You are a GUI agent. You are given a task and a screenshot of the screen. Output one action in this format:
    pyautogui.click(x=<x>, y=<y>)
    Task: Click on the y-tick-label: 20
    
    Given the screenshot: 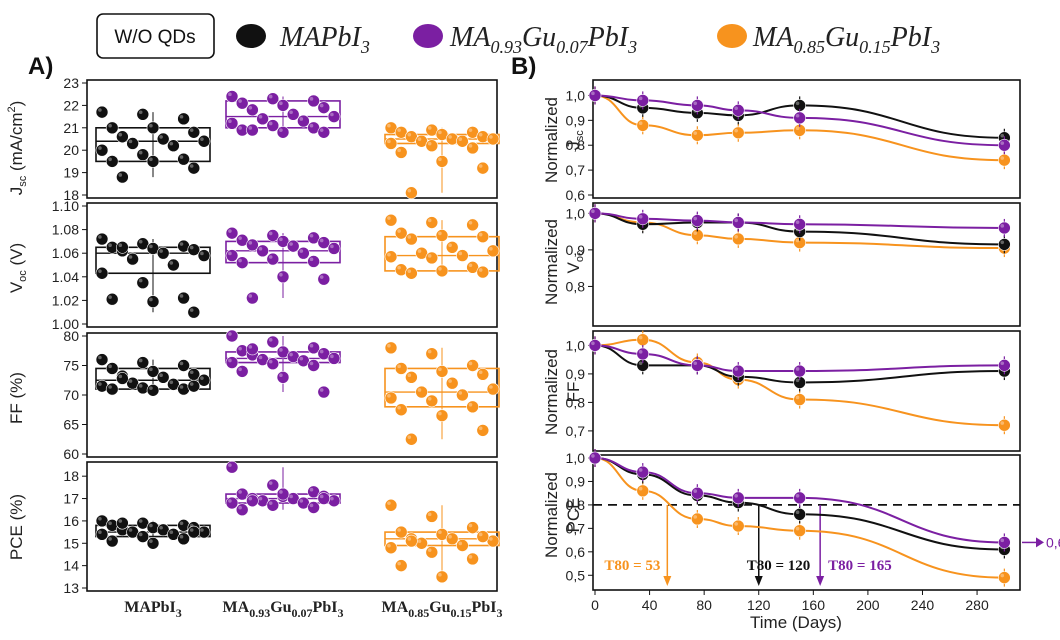 What is the action you would take?
    pyautogui.click(x=71, y=150)
    